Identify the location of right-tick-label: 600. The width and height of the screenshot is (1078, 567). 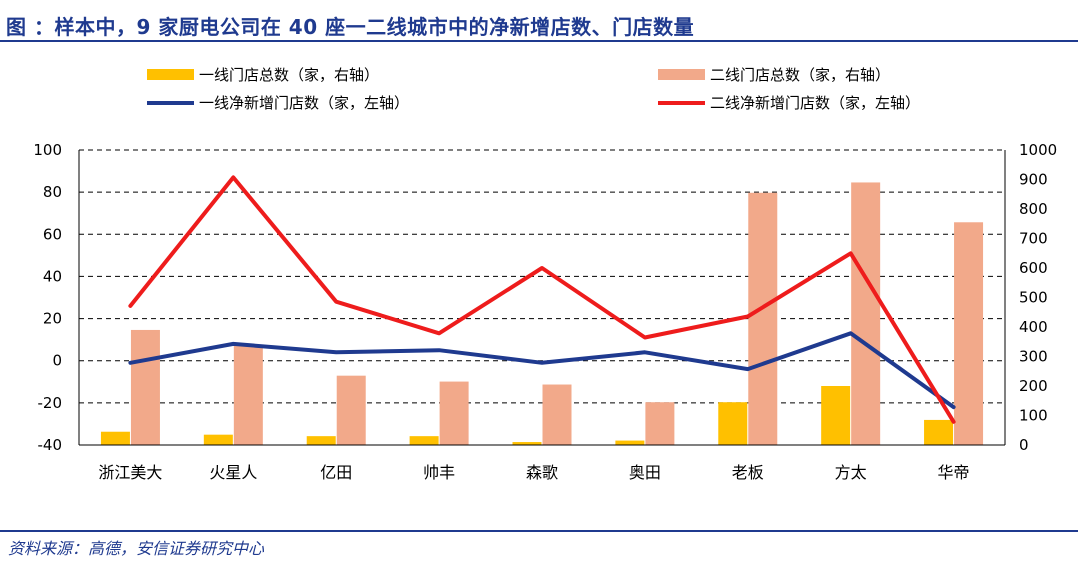
(1033, 268).